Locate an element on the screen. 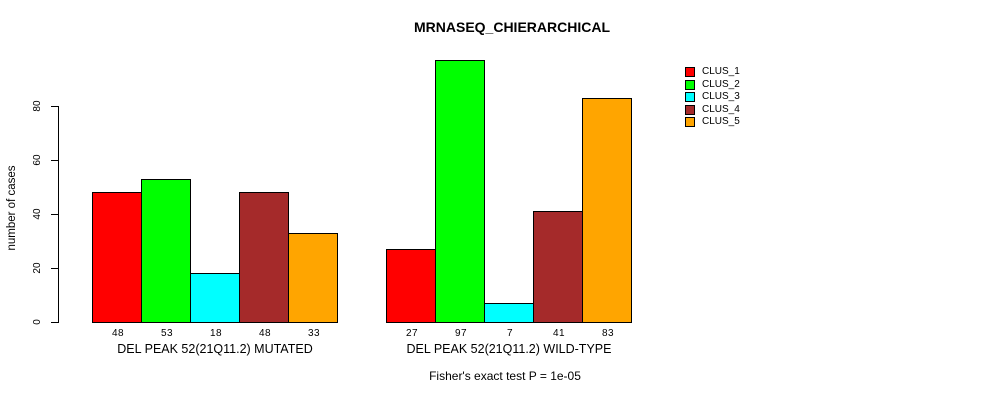  legend-item: CLUS_5 is located at coordinates (712, 122).